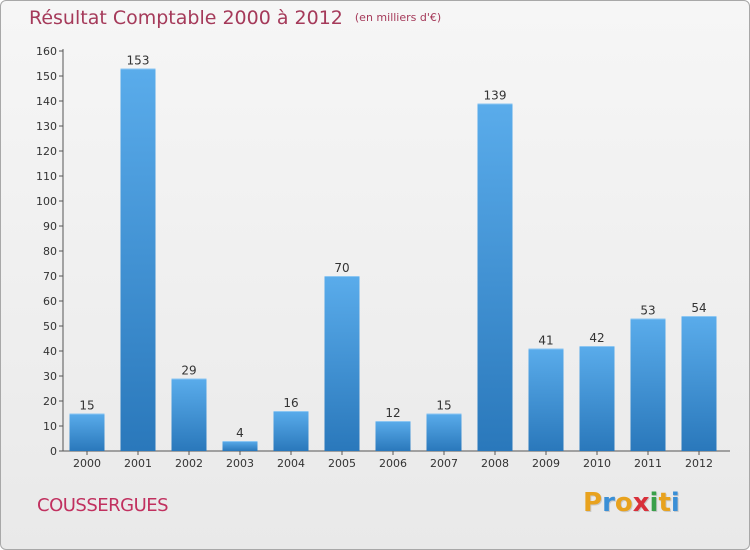 The image size is (750, 550). Describe the element at coordinates (342, 463) in the screenshot. I see `x-tick-label: 2005` at that location.